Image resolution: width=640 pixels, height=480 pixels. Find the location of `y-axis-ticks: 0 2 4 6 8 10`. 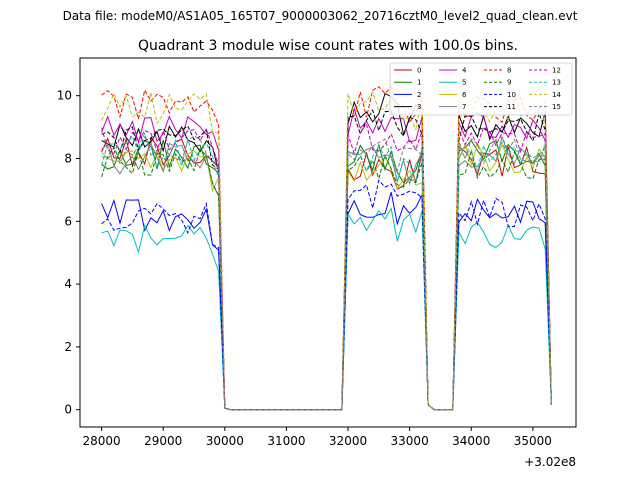

y-axis-ticks: 0 2 4 6 8 10 is located at coordinates (68, 253).